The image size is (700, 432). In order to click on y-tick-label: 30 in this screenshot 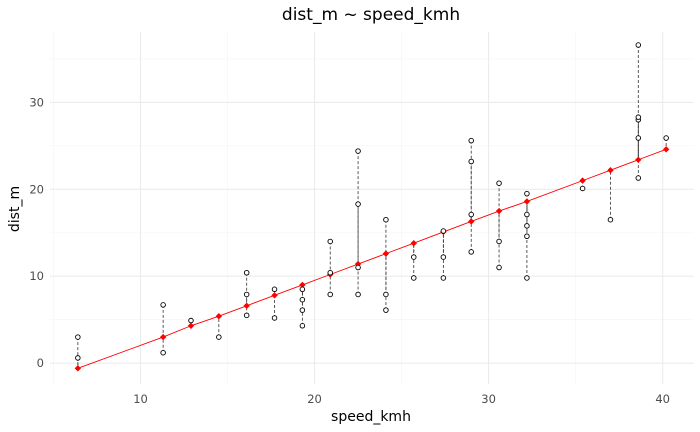, I will do `click(36, 102)`.